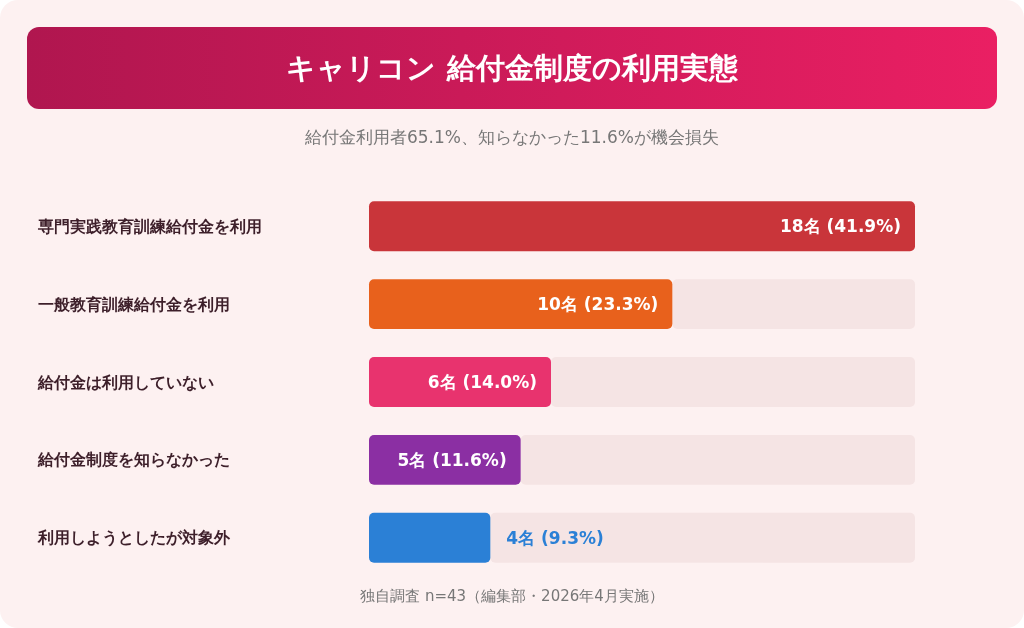 The image size is (1024, 628). What do you see at coordinates (452, 459) in the screenshot?
I see `data-label: 5名 (11.6%)` at bounding box center [452, 459].